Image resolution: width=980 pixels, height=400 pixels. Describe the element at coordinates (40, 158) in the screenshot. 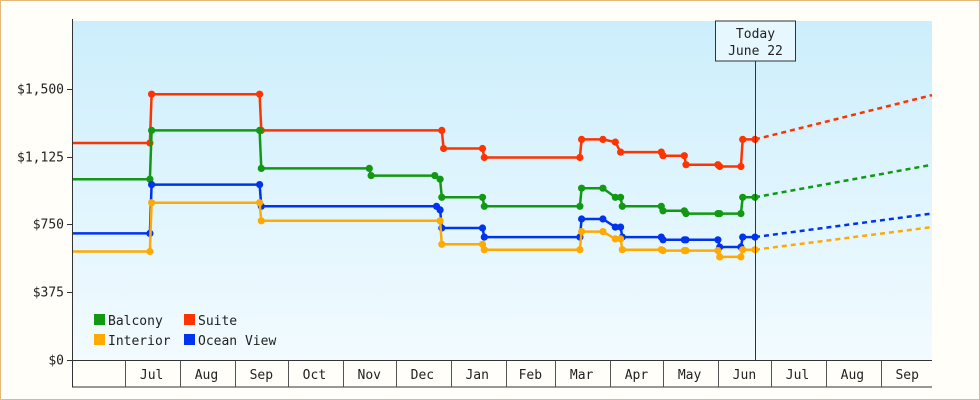

I see `y-tick-label-3: $1,125` at that location.